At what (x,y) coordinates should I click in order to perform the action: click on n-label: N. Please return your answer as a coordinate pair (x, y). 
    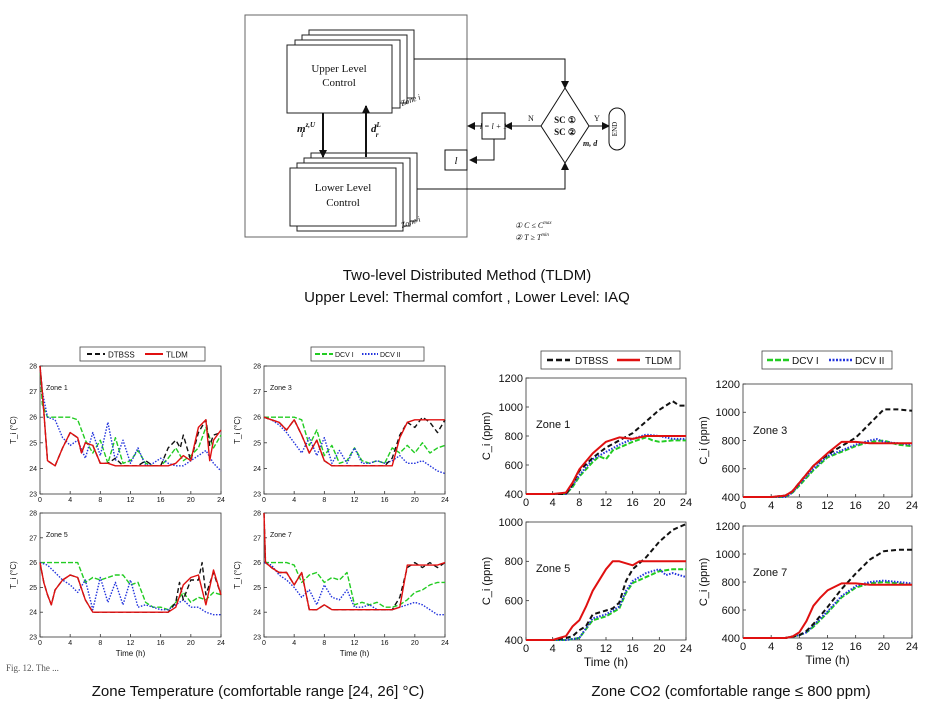
    Looking at the image, I should click on (531, 118).